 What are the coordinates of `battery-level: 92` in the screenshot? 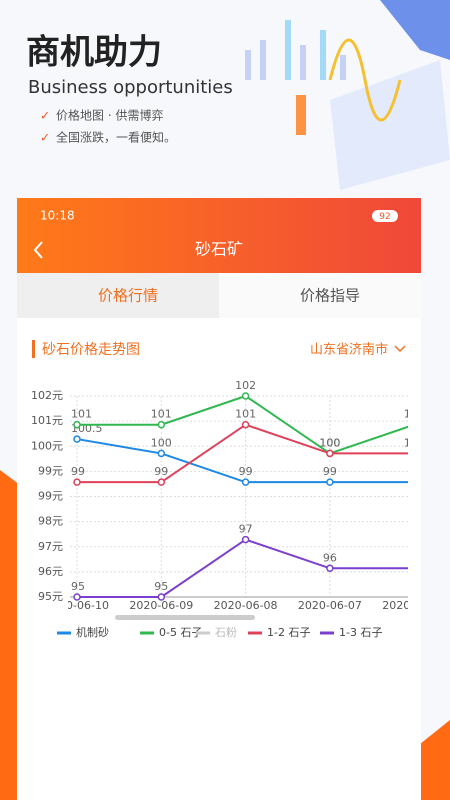 It's located at (384, 217).